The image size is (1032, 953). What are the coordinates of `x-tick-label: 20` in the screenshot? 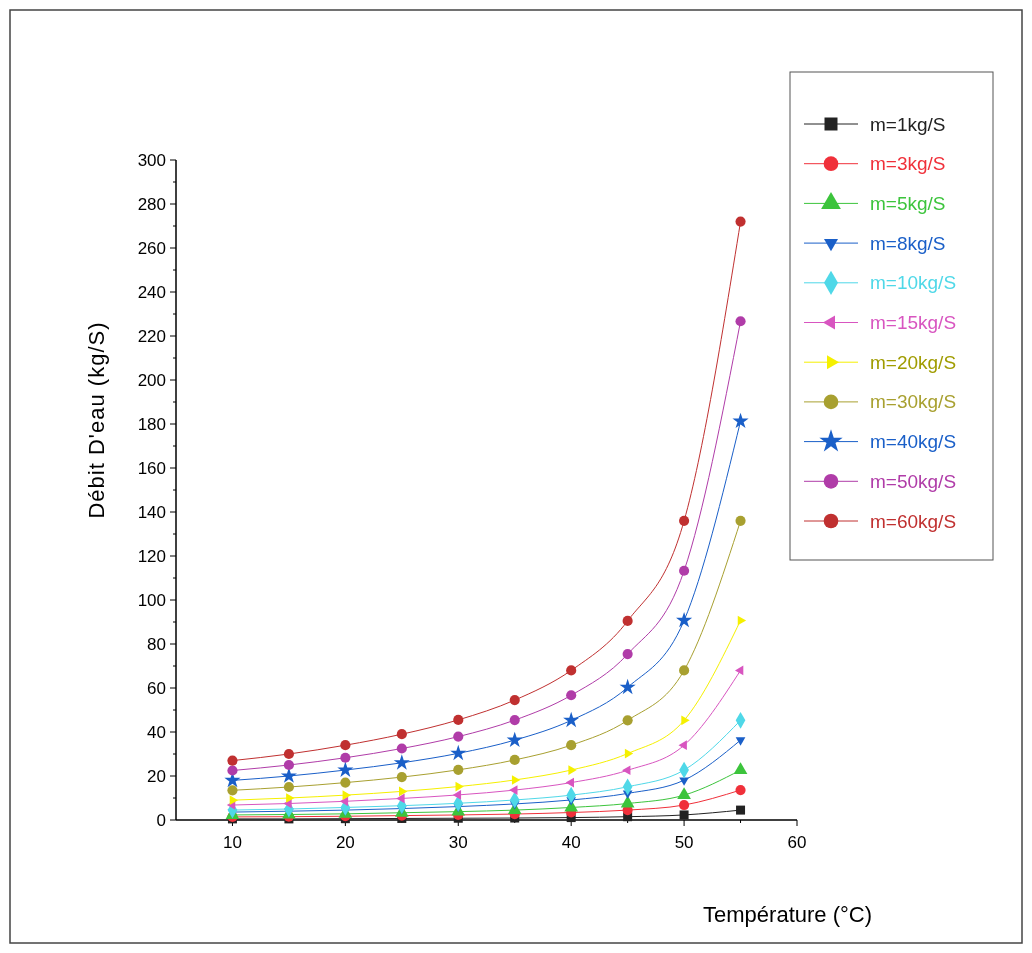 It's located at (345, 842).